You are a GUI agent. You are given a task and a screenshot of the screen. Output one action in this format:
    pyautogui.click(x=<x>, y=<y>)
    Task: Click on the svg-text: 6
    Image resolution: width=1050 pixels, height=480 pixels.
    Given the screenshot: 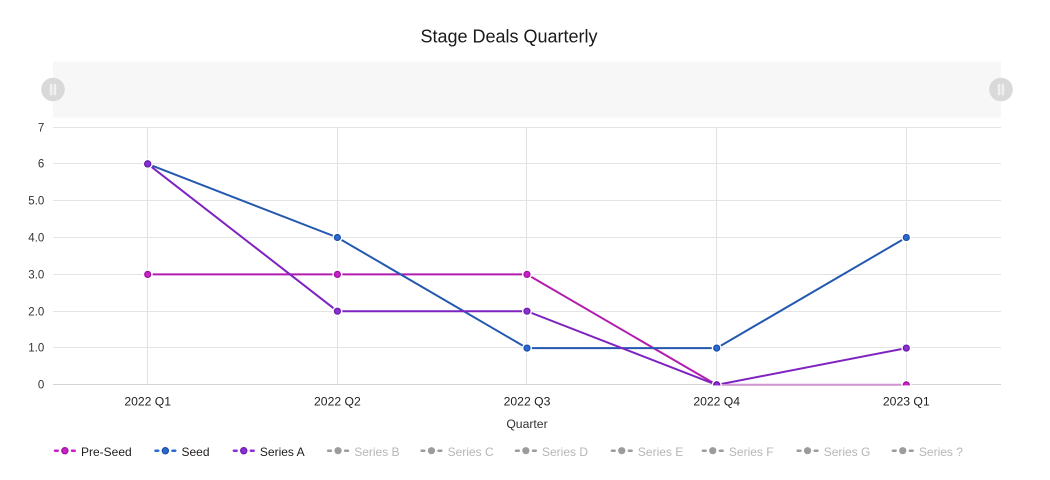 What is the action you would take?
    pyautogui.click(x=41, y=165)
    